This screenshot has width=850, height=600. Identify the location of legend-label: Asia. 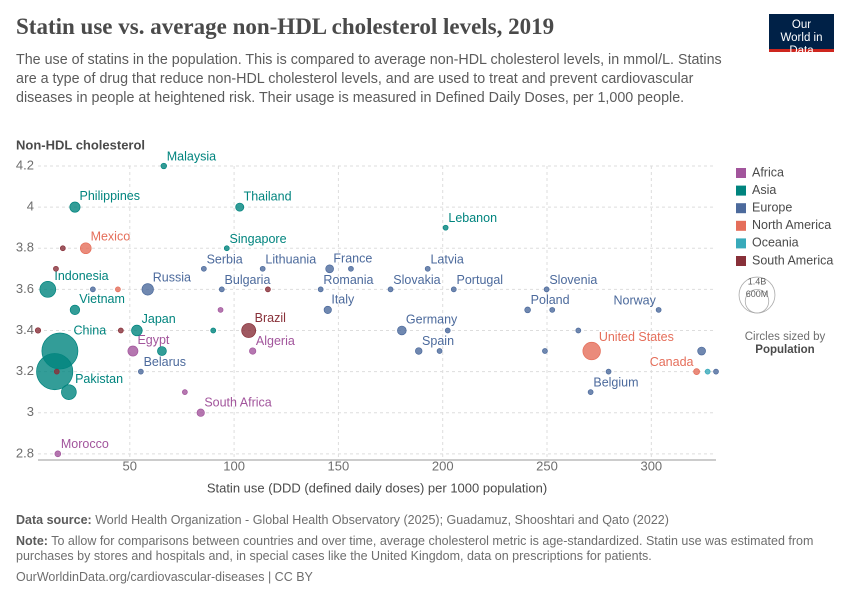
(764, 190).